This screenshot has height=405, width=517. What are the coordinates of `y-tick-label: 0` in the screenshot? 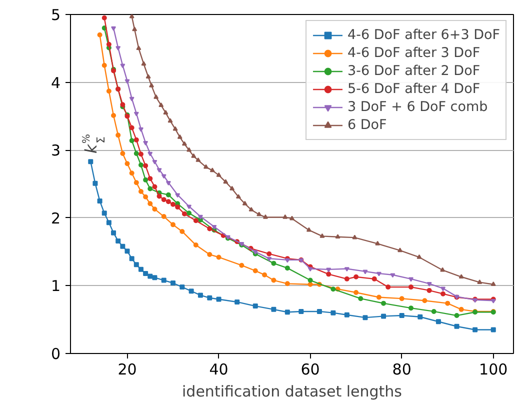 It's located at (55, 354).